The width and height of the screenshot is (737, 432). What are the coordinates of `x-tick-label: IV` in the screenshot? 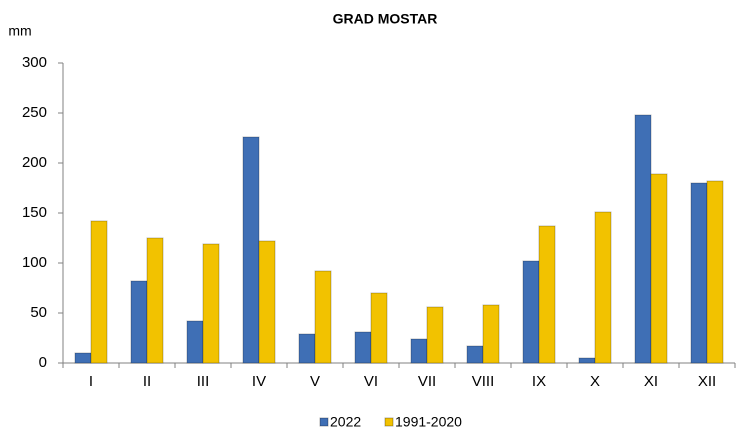 It's located at (259, 381).